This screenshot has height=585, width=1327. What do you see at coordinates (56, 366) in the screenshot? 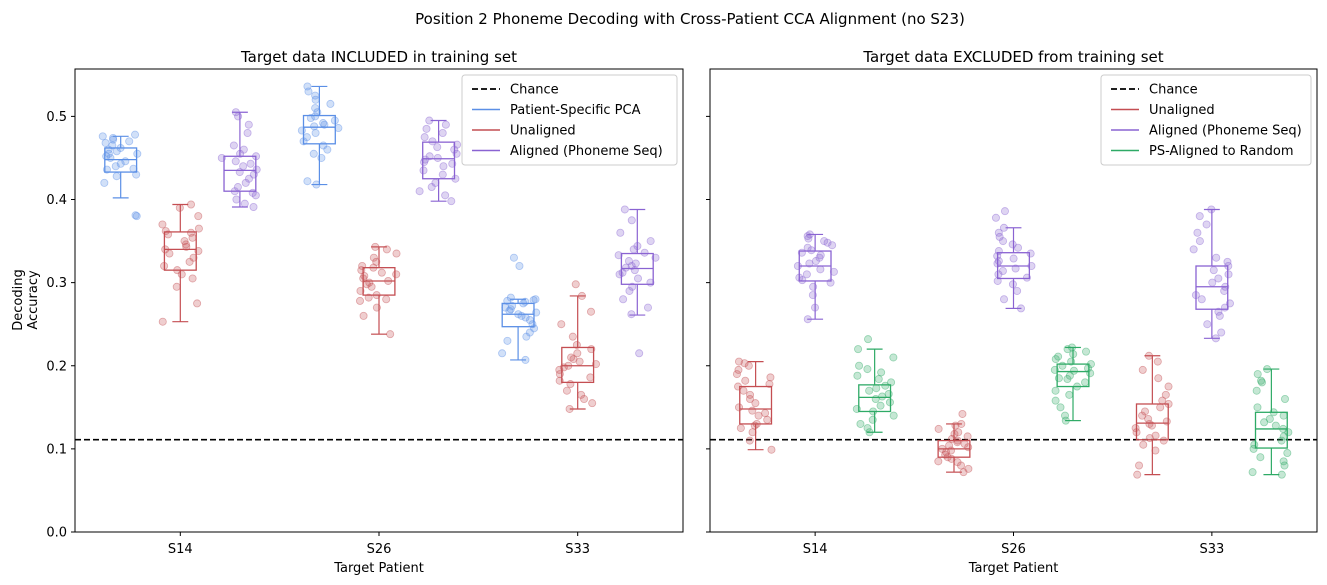
I see `y-tick-label: 0.2` at bounding box center [56, 366].